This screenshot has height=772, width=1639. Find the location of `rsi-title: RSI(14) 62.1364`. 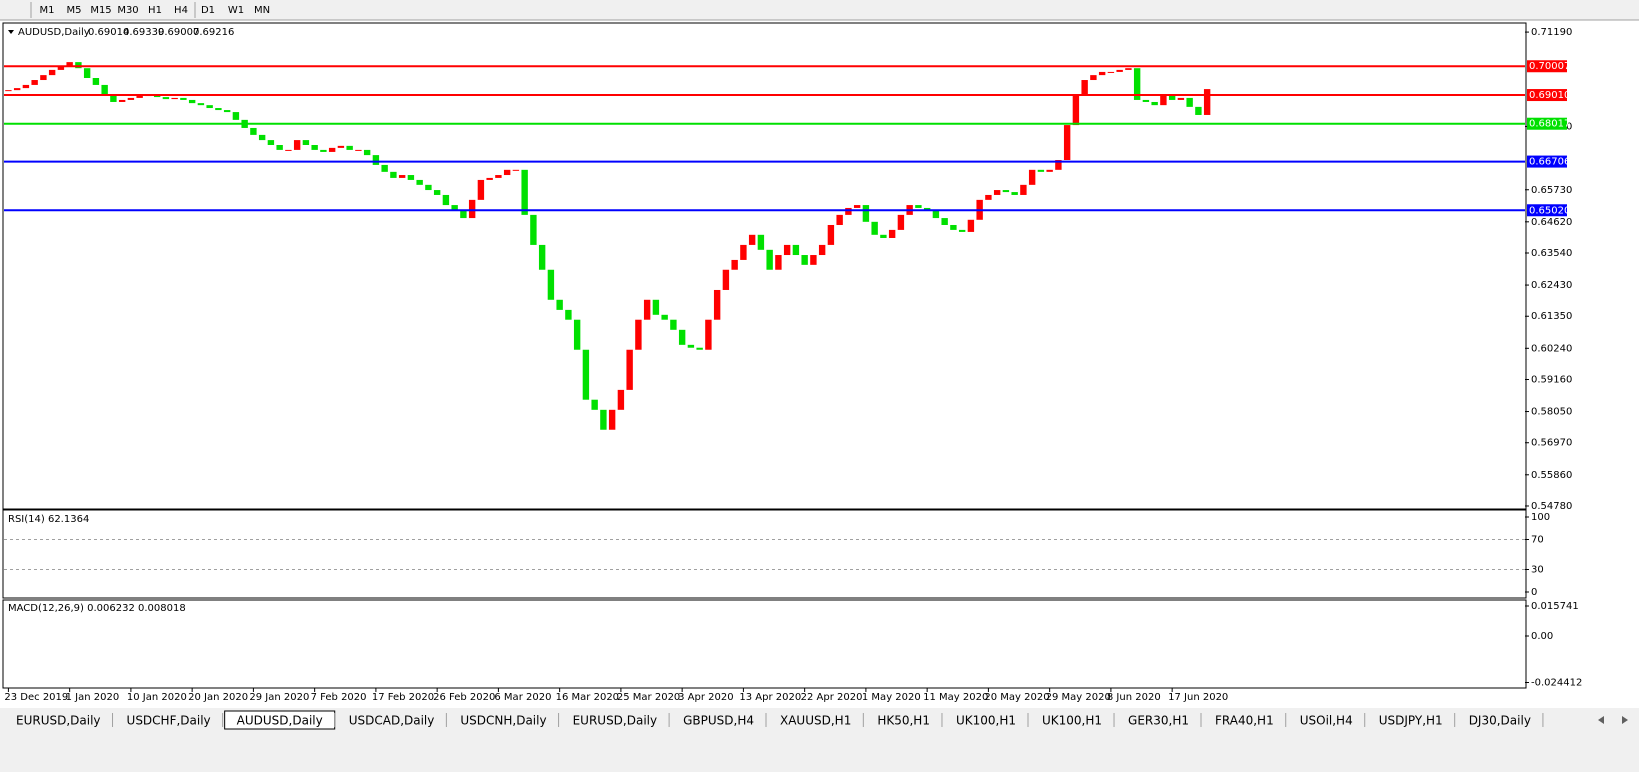

rsi-title: RSI(14) 62.1364 is located at coordinates (48, 519).